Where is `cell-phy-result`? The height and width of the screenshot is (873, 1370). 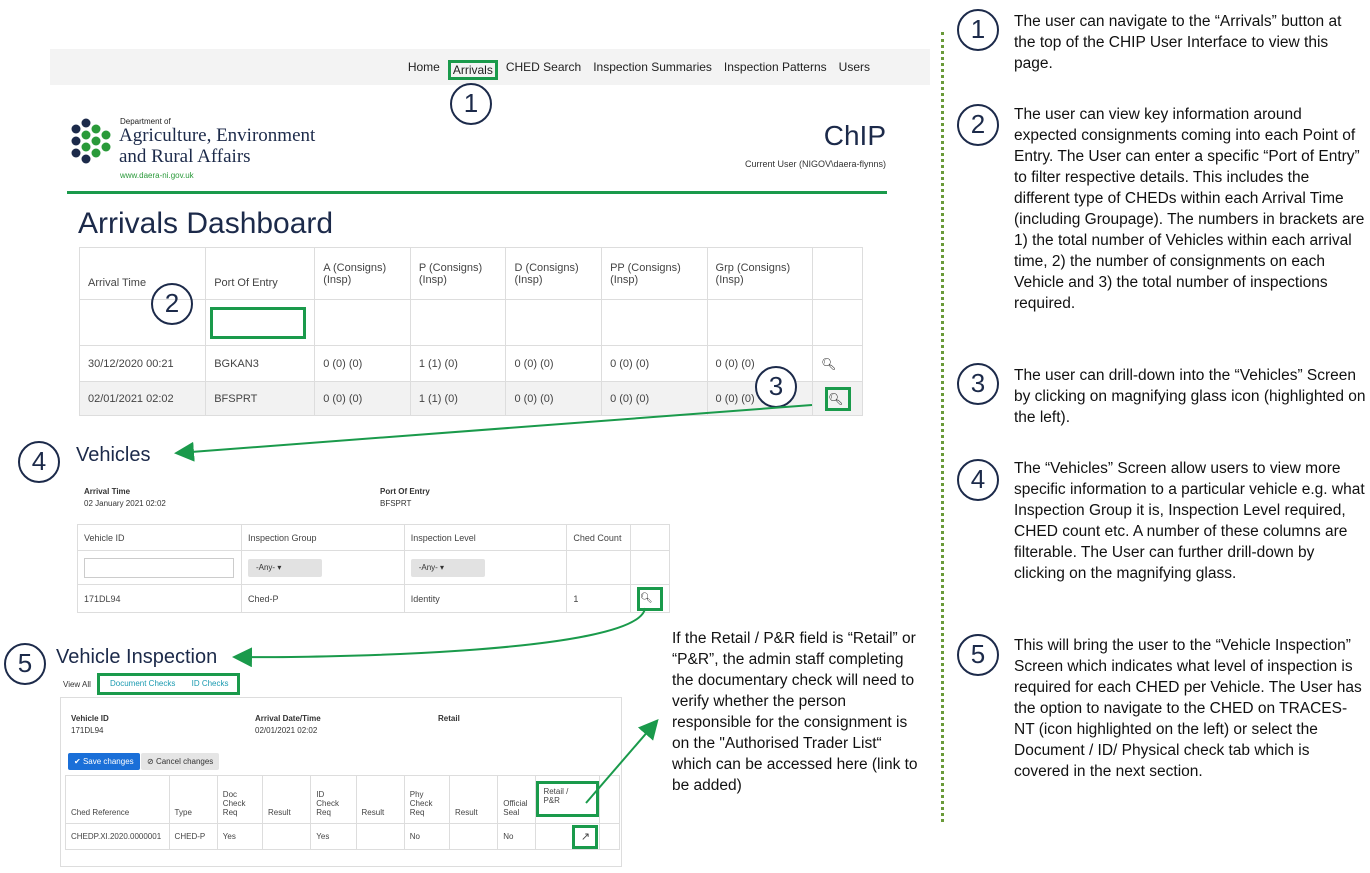 cell-phy-result is located at coordinates (473, 836).